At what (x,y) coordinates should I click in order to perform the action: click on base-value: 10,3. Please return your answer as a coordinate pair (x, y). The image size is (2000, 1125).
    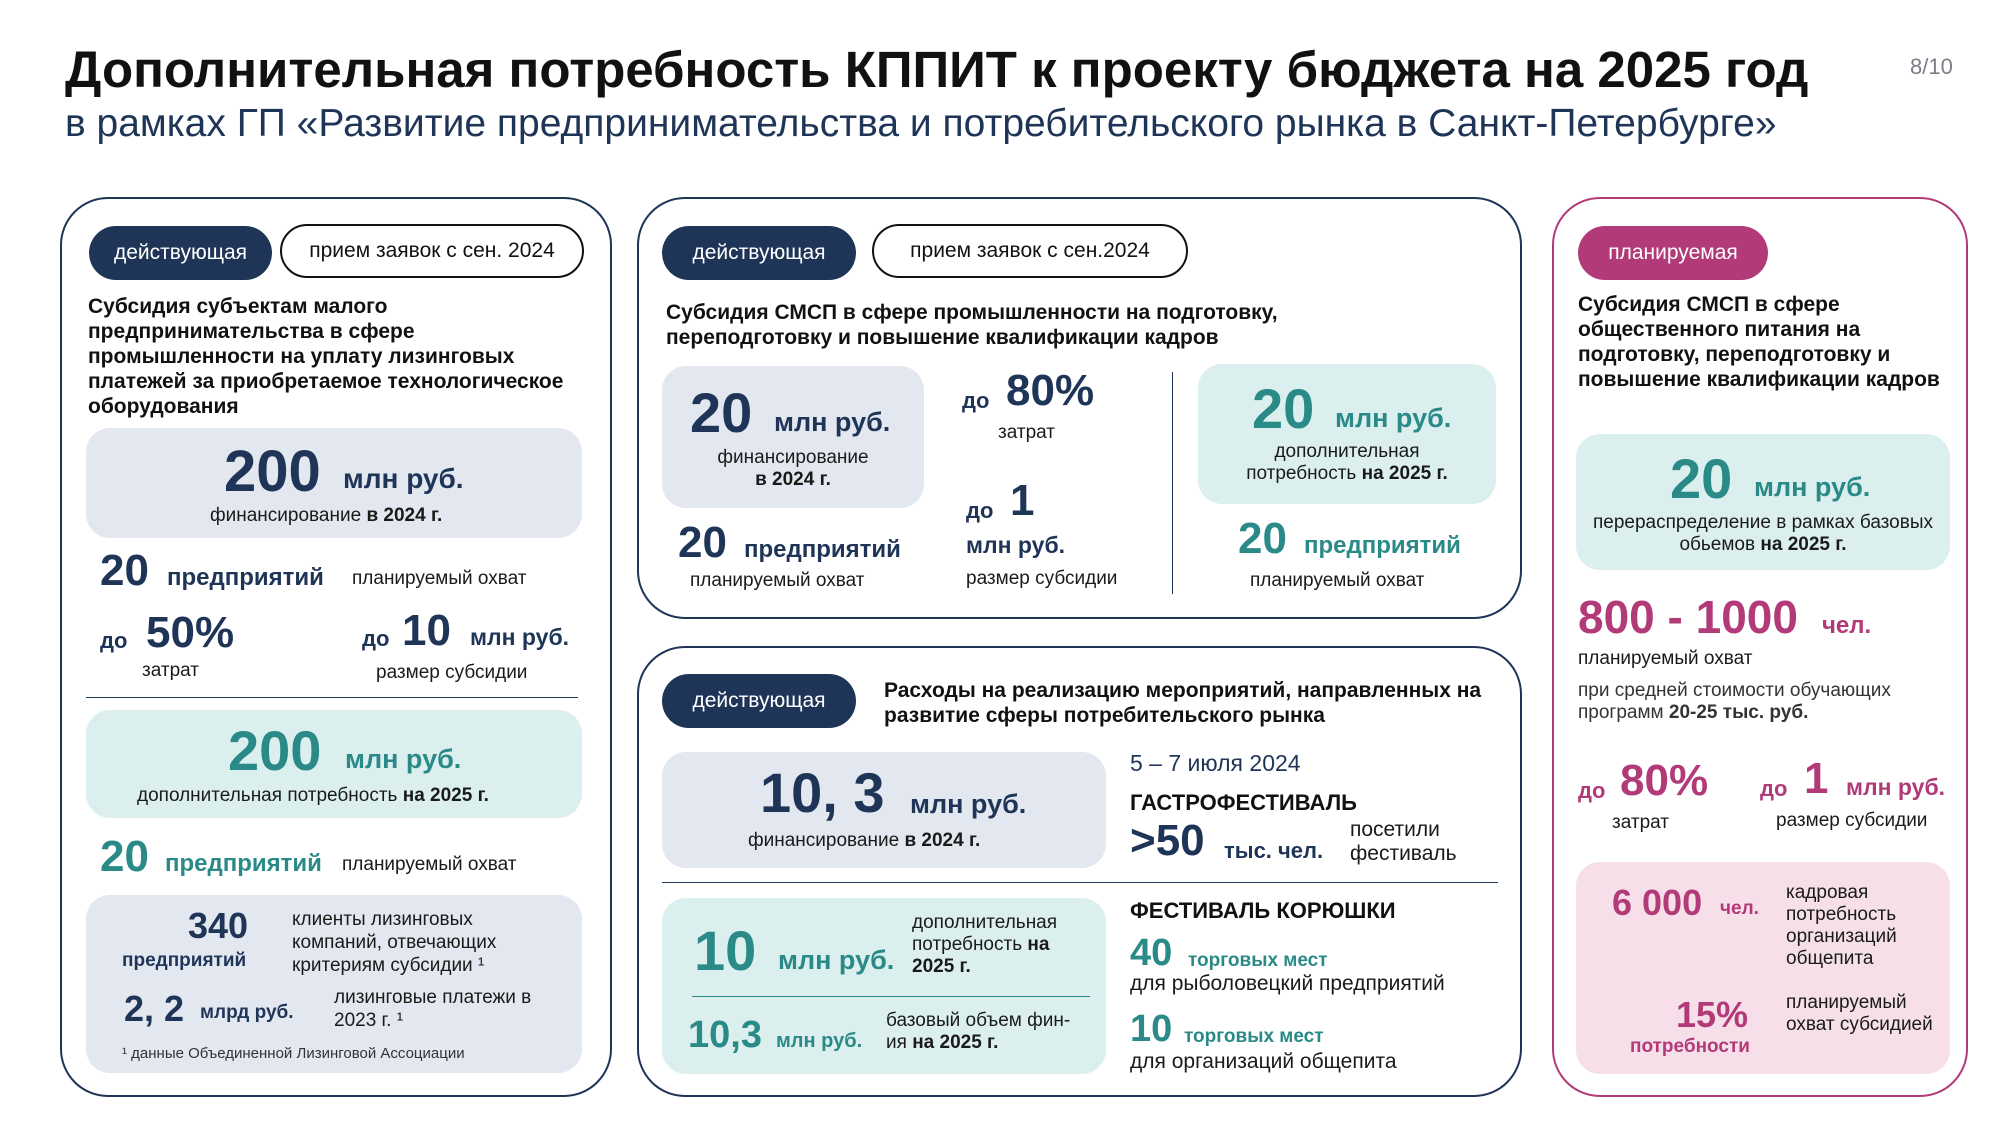
    Looking at the image, I should click on (725, 1035).